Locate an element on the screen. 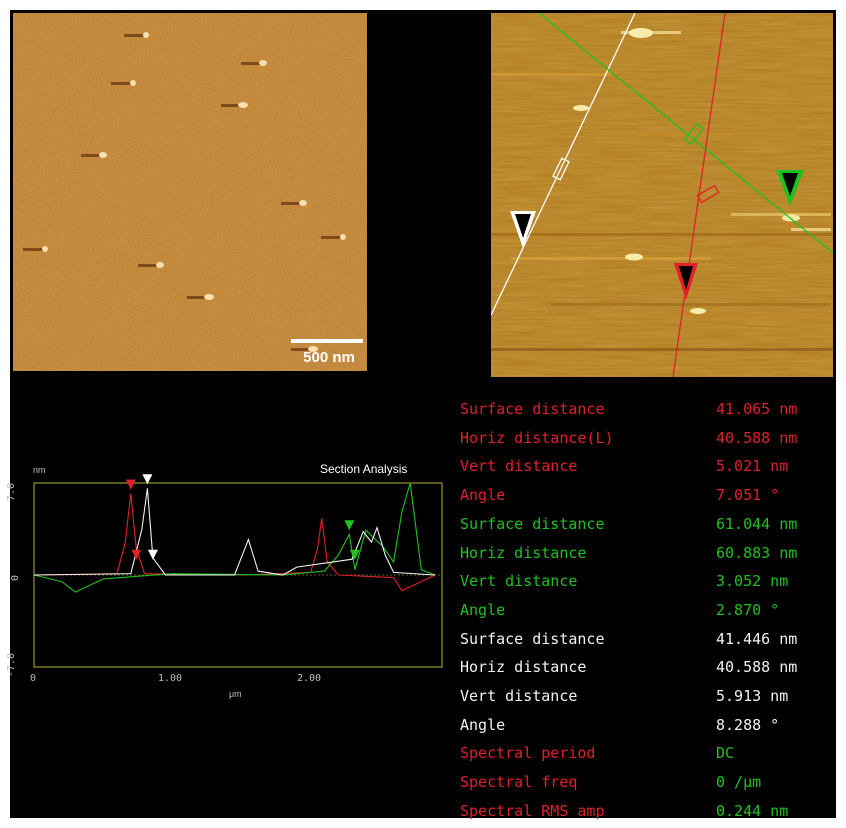  red-line-handle is located at coordinates (708, 194).